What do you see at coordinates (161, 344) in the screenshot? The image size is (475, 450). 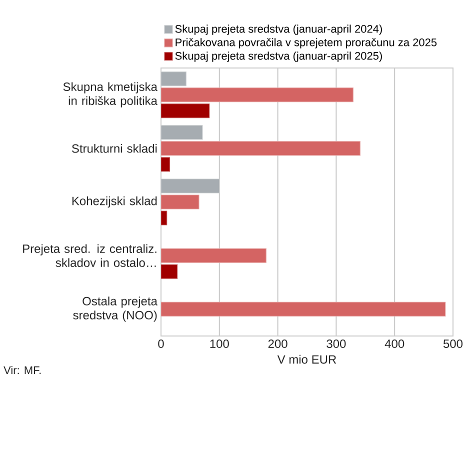 I see `x-tick-label: 0` at bounding box center [161, 344].